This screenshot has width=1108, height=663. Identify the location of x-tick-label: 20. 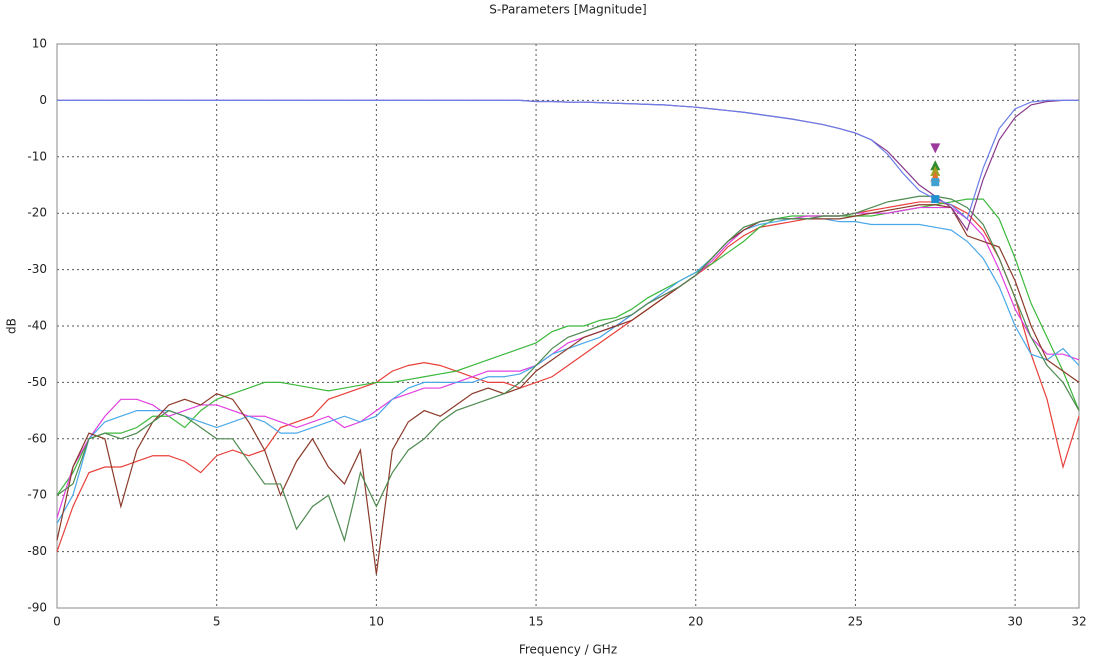
(695, 622).